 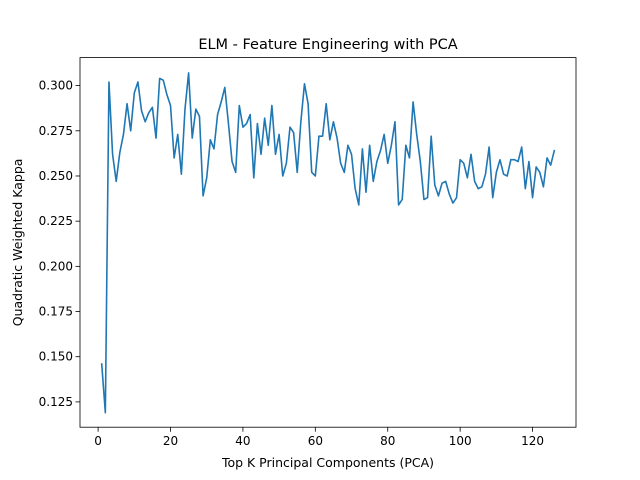 What do you see at coordinates (532, 441) in the screenshot?
I see `x-tick-label: 120` at bounding box center [532, 441].